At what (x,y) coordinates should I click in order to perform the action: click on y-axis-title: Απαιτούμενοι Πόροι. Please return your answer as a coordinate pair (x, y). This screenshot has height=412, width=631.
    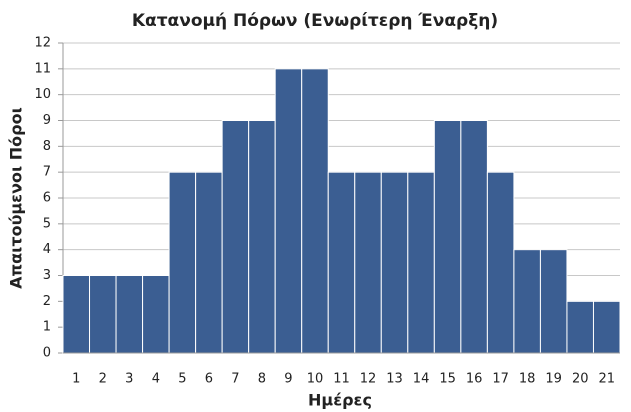
    Looking at the image, I should click on (16, 198).